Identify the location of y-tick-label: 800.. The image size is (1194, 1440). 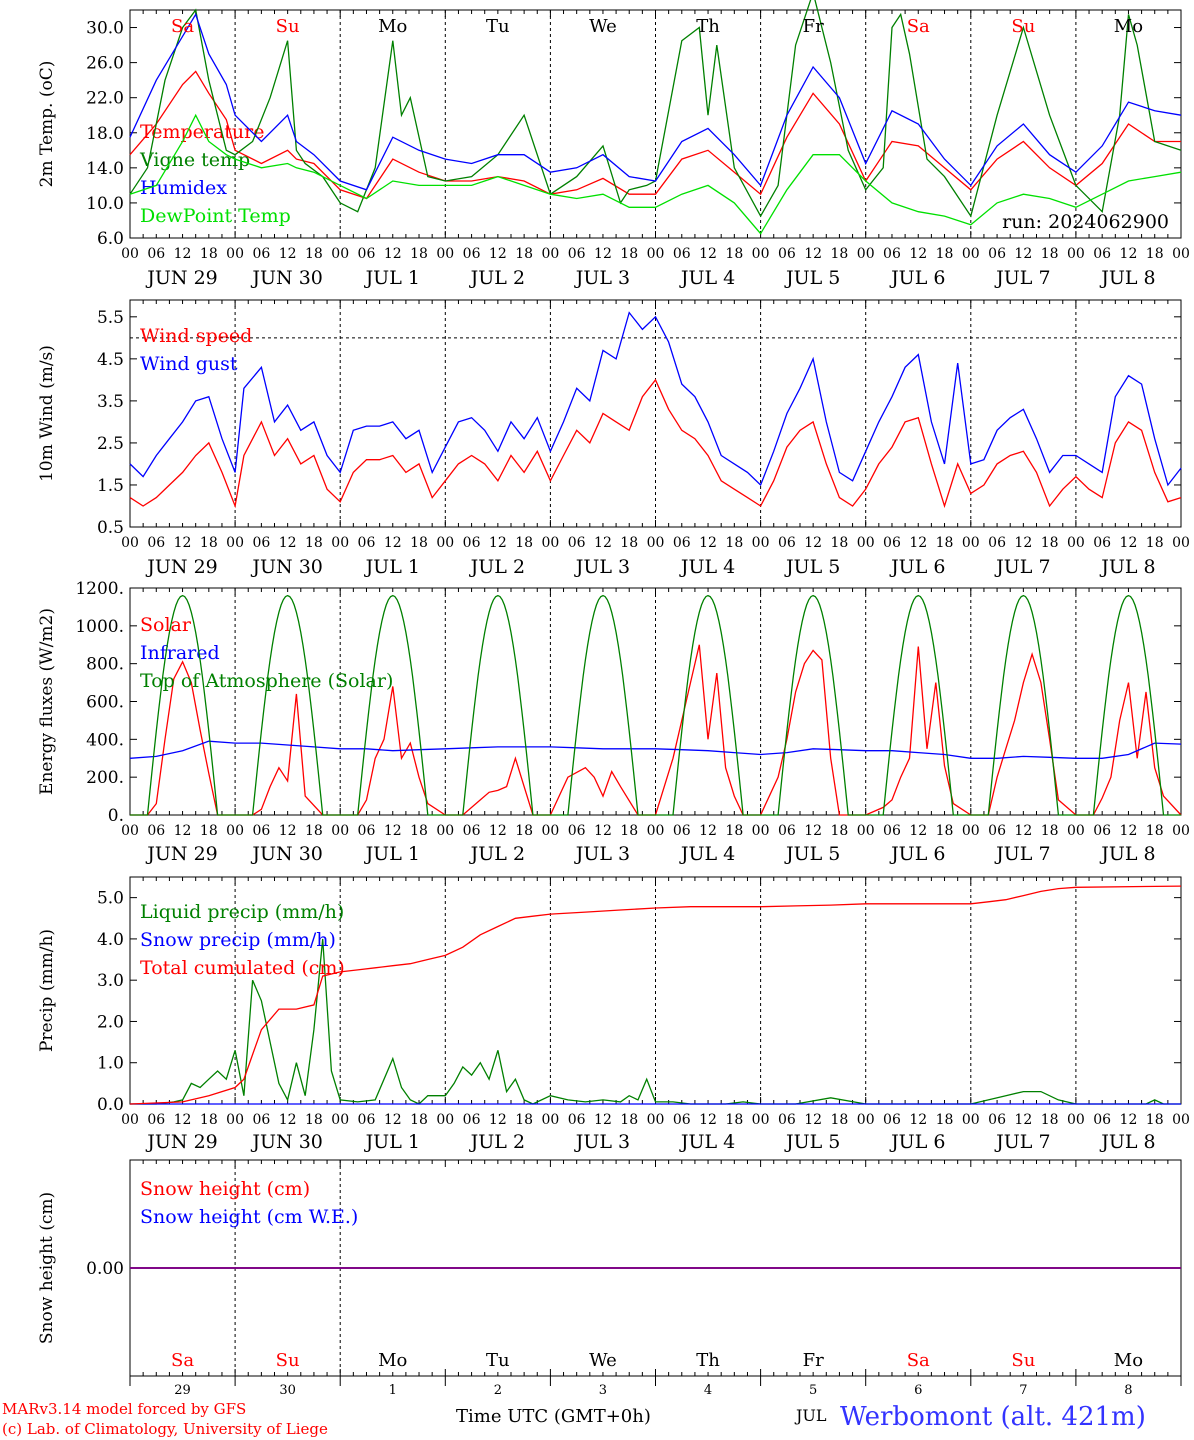
(105, 665).